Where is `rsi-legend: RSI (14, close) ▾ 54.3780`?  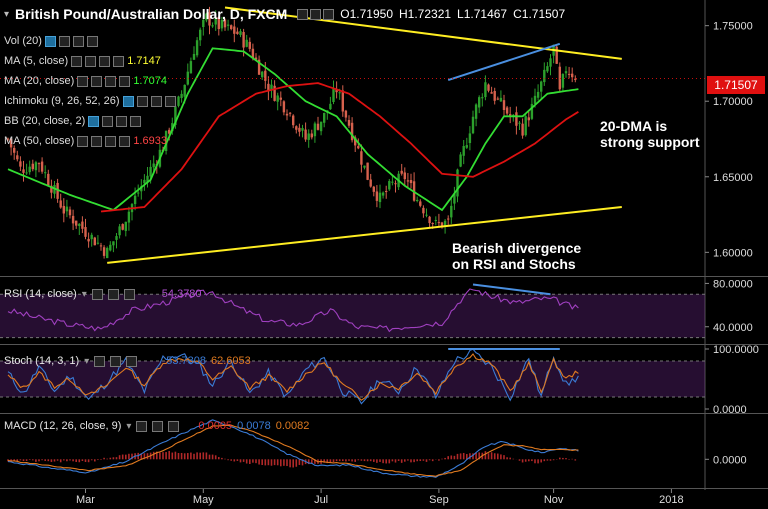 rsi-legend: RSI (14, close) ▾ 54.3780 is located at coordinates (103, 294).